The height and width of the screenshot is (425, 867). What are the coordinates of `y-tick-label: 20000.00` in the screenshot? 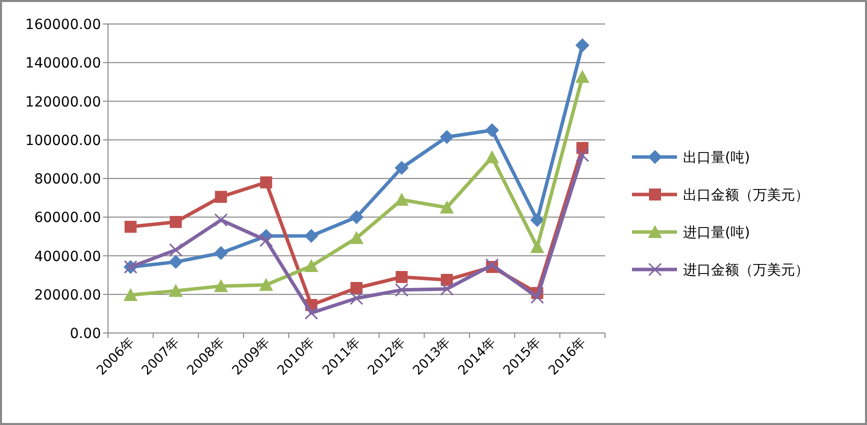 It's located at (67, 295).